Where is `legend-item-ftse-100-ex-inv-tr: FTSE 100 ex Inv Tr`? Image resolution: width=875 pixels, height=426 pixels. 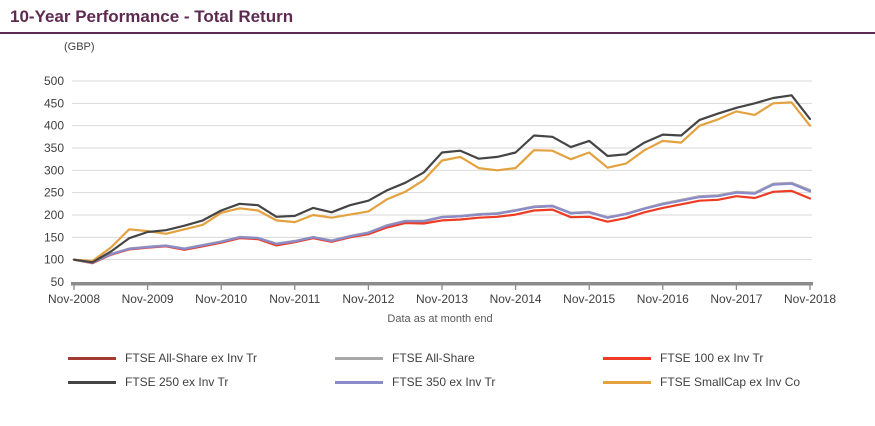 legend-item-ftse-100-ex-inv-tr: FTSE 100 ex Inv Tr is located at coordinates (739, 358).